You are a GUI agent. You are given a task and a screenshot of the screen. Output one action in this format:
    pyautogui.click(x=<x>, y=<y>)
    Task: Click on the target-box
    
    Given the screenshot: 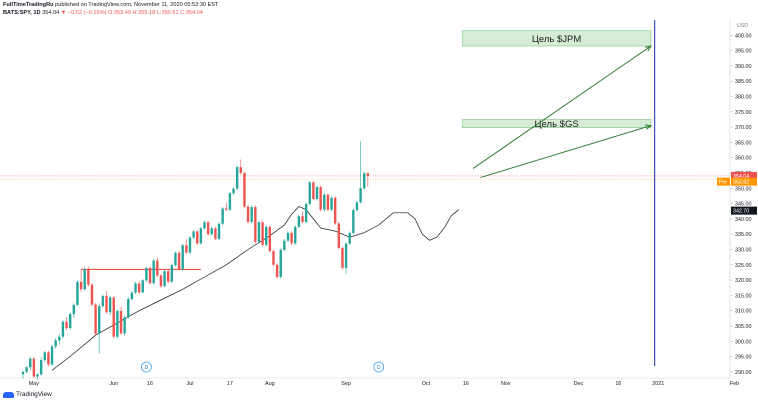 What is the action you would take?
    pyautogui.click(x=556, y=124)
    